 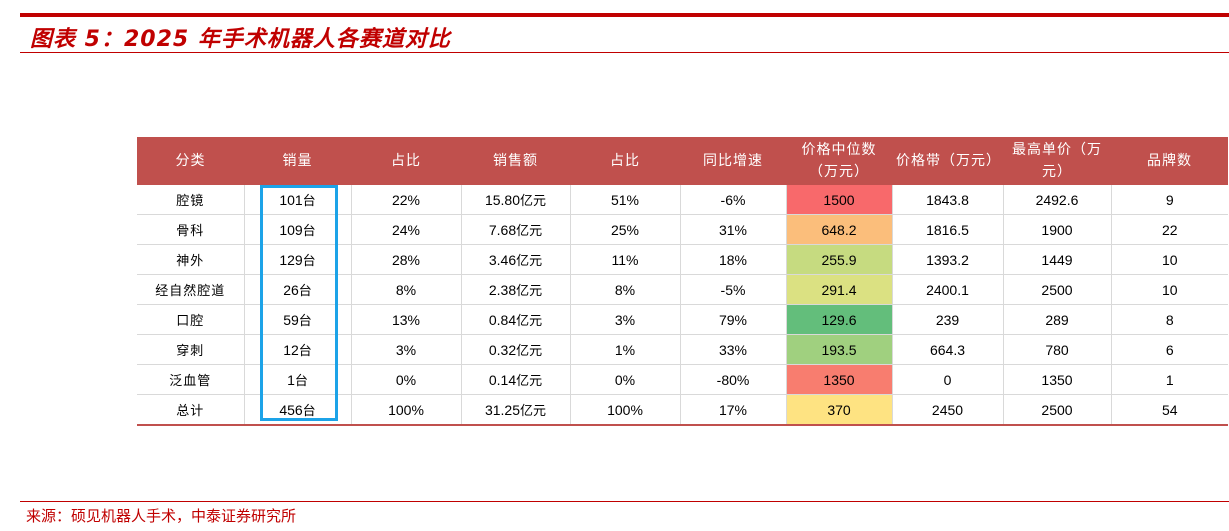 What do you see at coordinates (406, 349) in the screenshot?
I see `volume-share-cell: 3%` at bounding box center [406, 349].